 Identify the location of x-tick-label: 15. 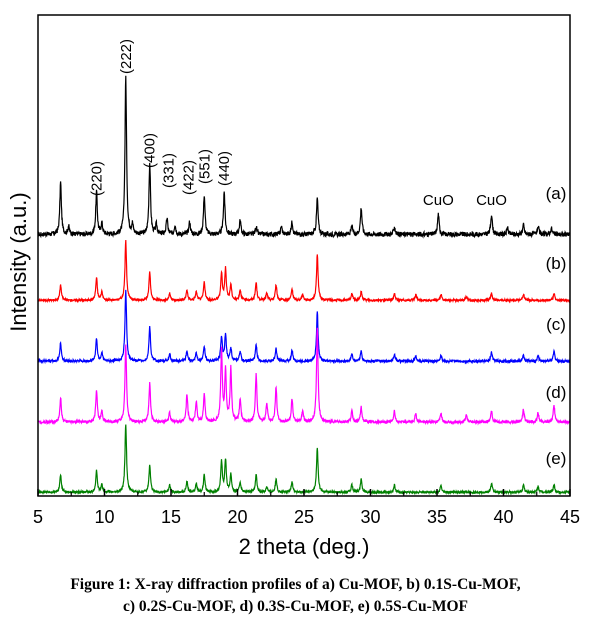
(171, 517).